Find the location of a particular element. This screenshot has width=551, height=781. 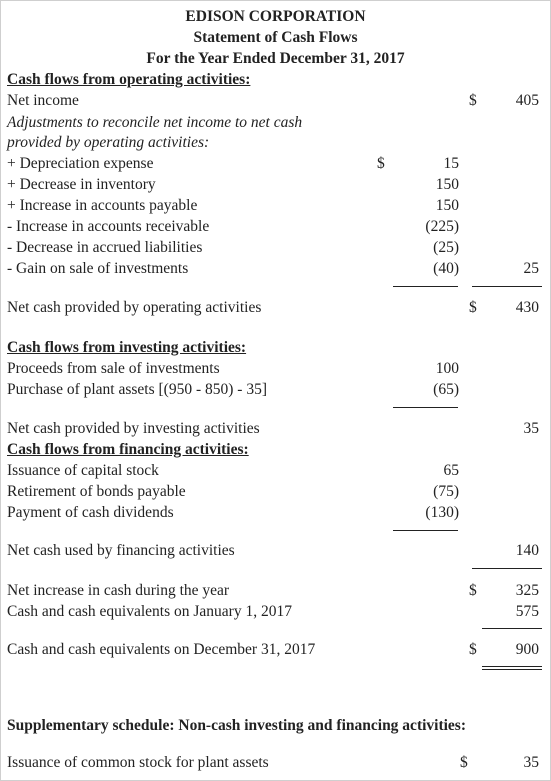

list-item: Retirement of bonds payable is located at coordinates (96, 491).